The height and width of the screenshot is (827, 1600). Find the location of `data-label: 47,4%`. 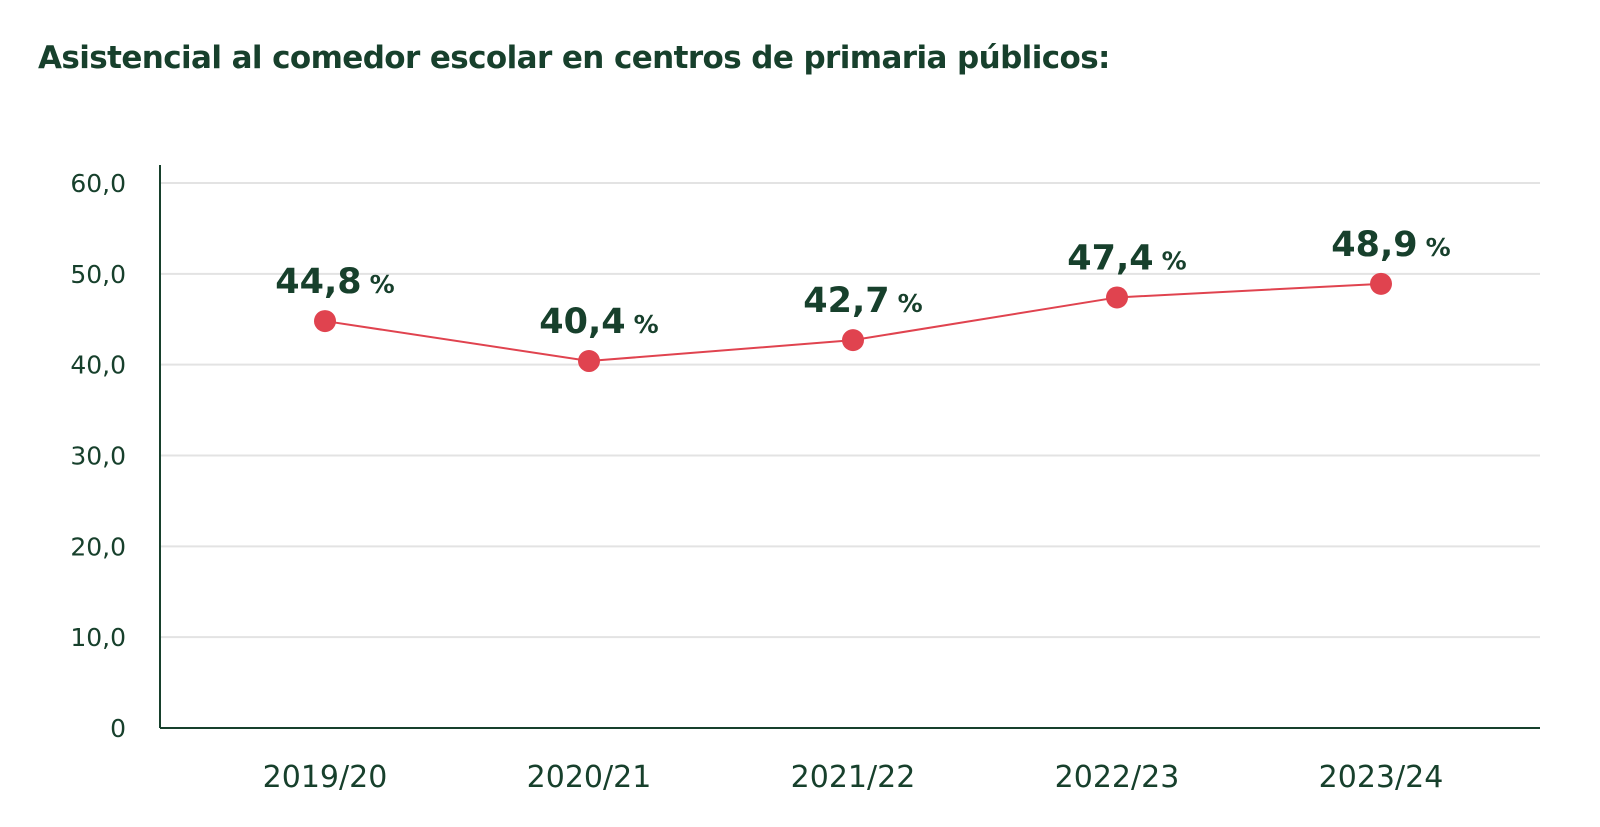

data-label: 47,4% is located at coordinates (1126, 258).